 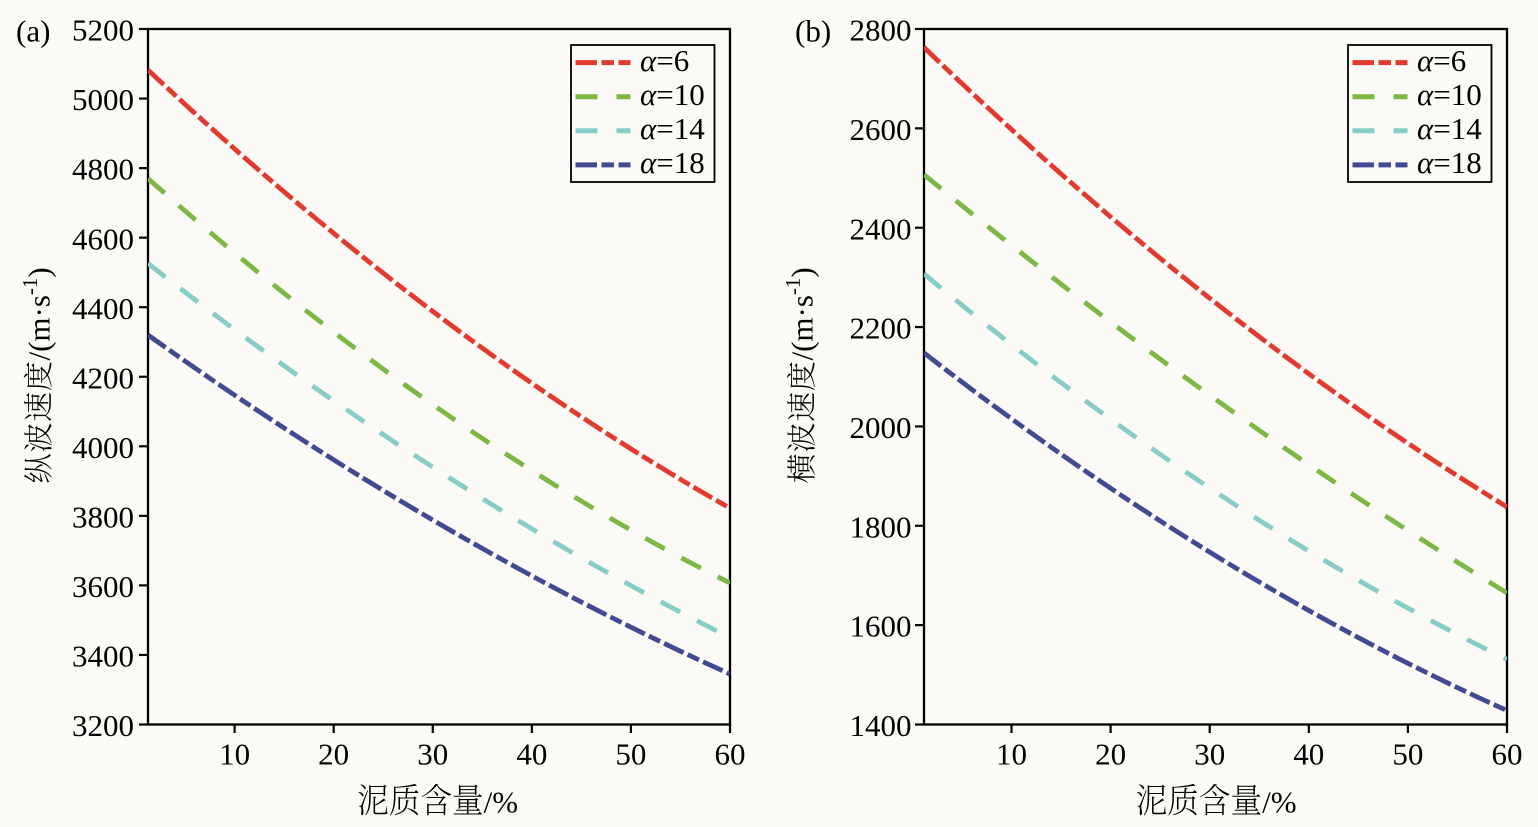 I want to click on svg-text: 5000, so click(x=103, y=99).